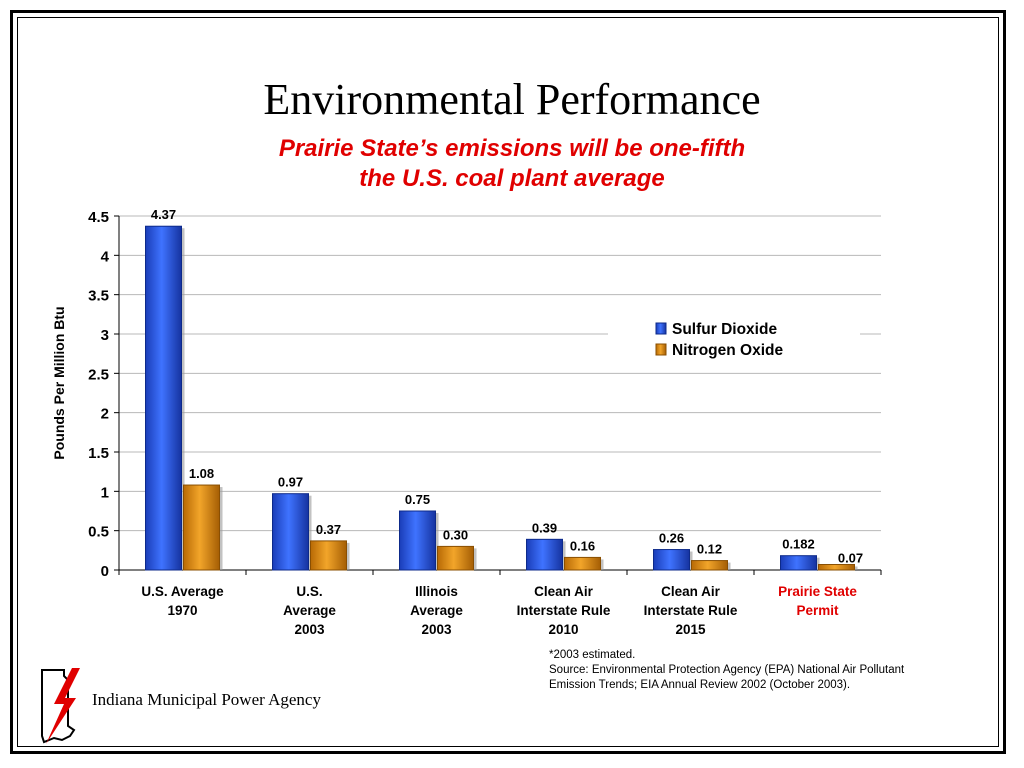  Describe the element at coordinates (201, 473) in the screenshot. I see `data-label: 1.08` at that location.